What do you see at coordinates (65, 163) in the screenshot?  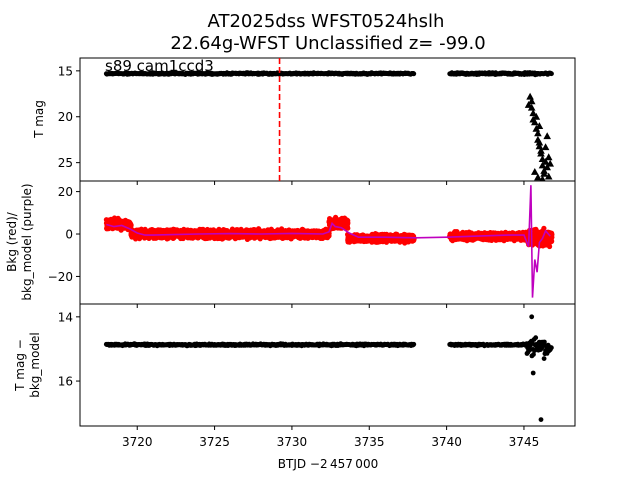 I see `y-tick-label: 25` at bounding box center [65, 163].